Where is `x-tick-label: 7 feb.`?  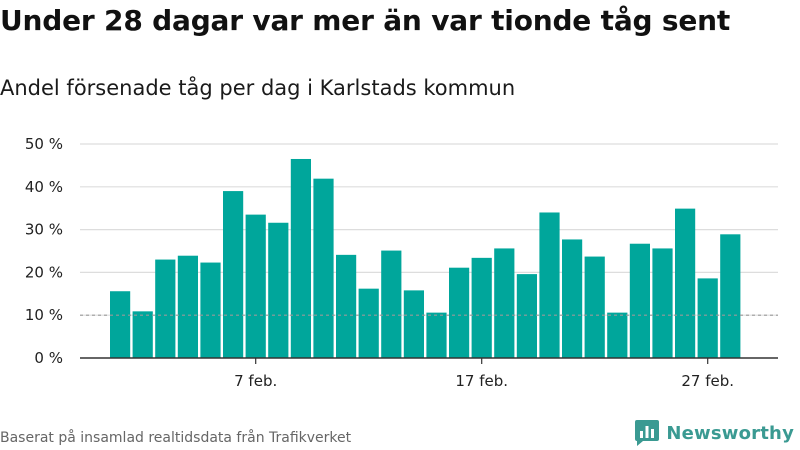
x-tick-label: 7 feb. is located at coordinates (255, 381).